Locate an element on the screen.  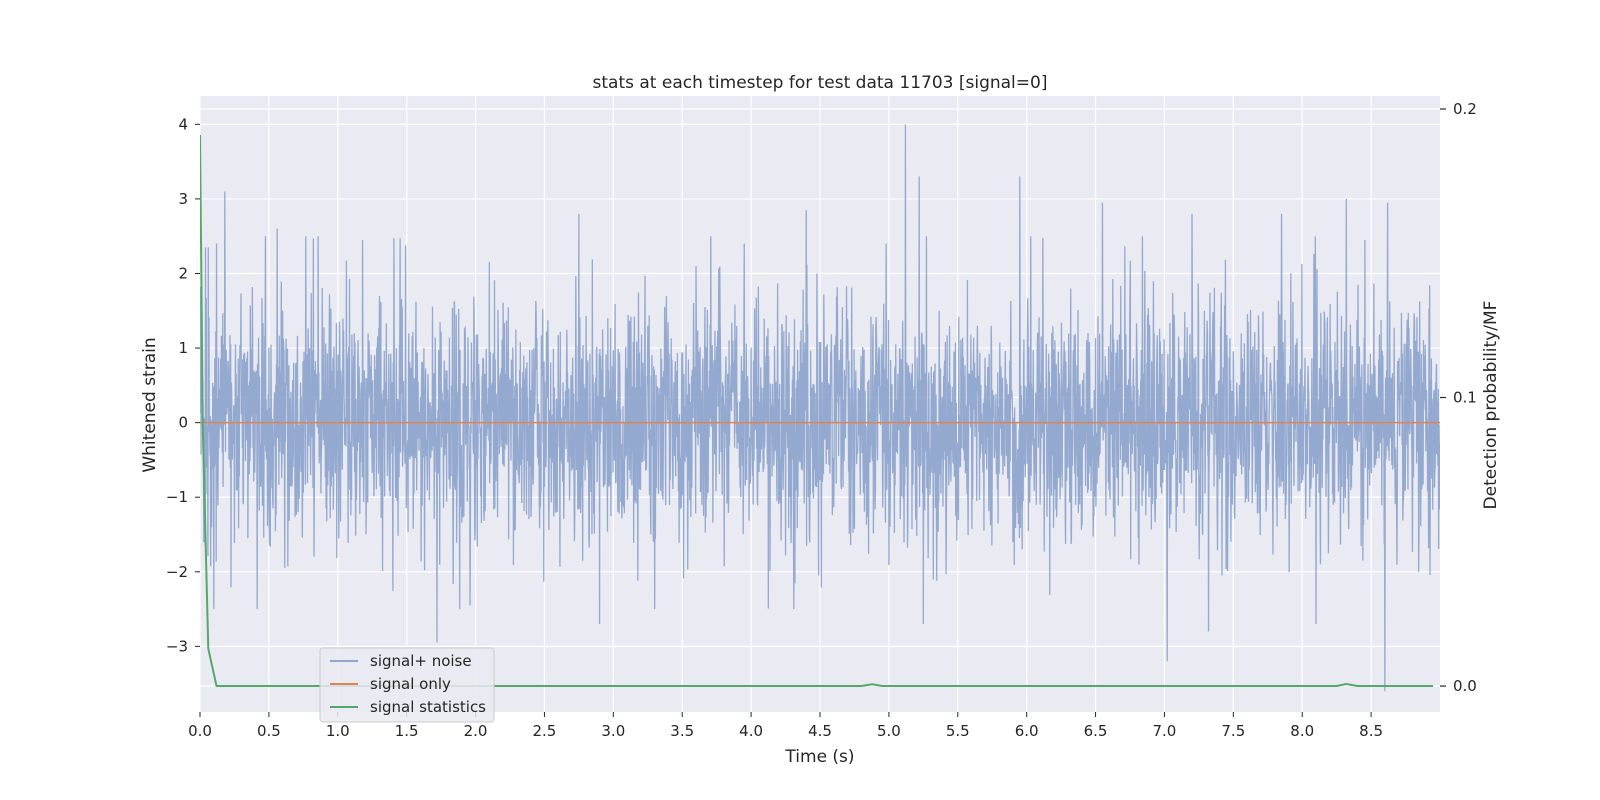
y-axis-label: Whitened strain is located at coordinates (150, 404).